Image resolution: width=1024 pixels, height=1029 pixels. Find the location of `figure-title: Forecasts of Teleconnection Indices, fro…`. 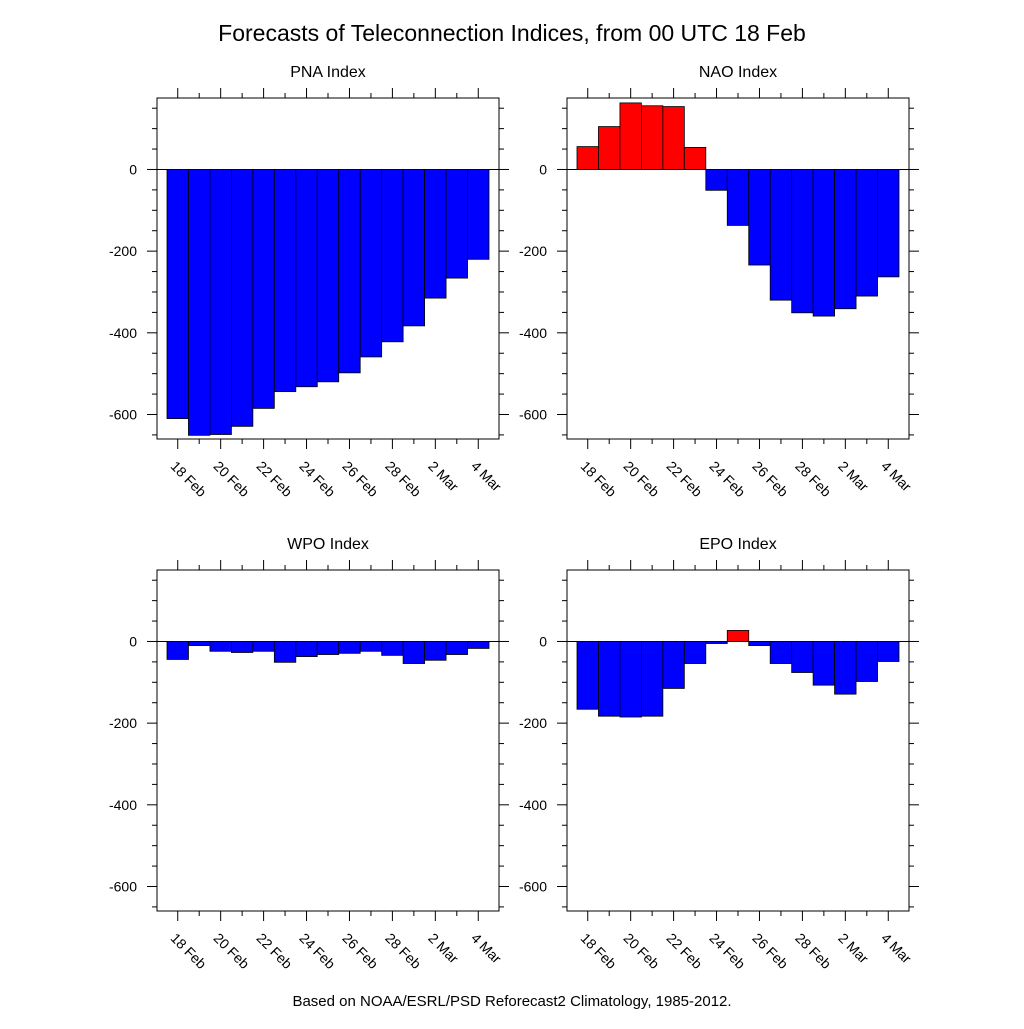

figure-title: Forecasts of Teleconnection Indices, fro… is located at coordinates (512, 33).